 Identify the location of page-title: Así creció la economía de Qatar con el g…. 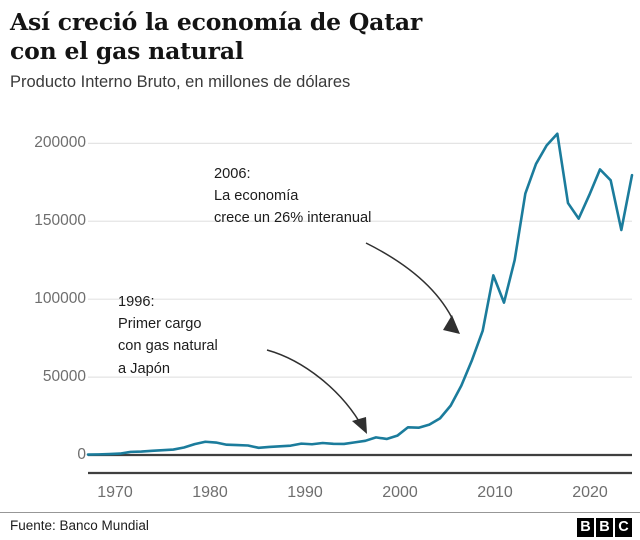
(216, 36).